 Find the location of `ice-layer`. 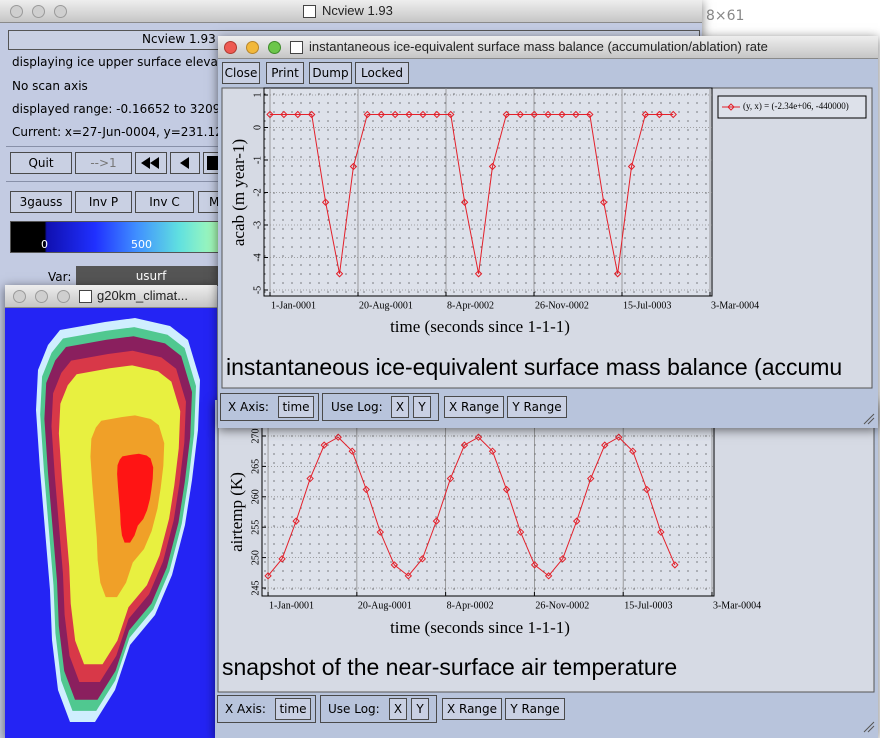

ice-layer is located at coordinates (135, 498).